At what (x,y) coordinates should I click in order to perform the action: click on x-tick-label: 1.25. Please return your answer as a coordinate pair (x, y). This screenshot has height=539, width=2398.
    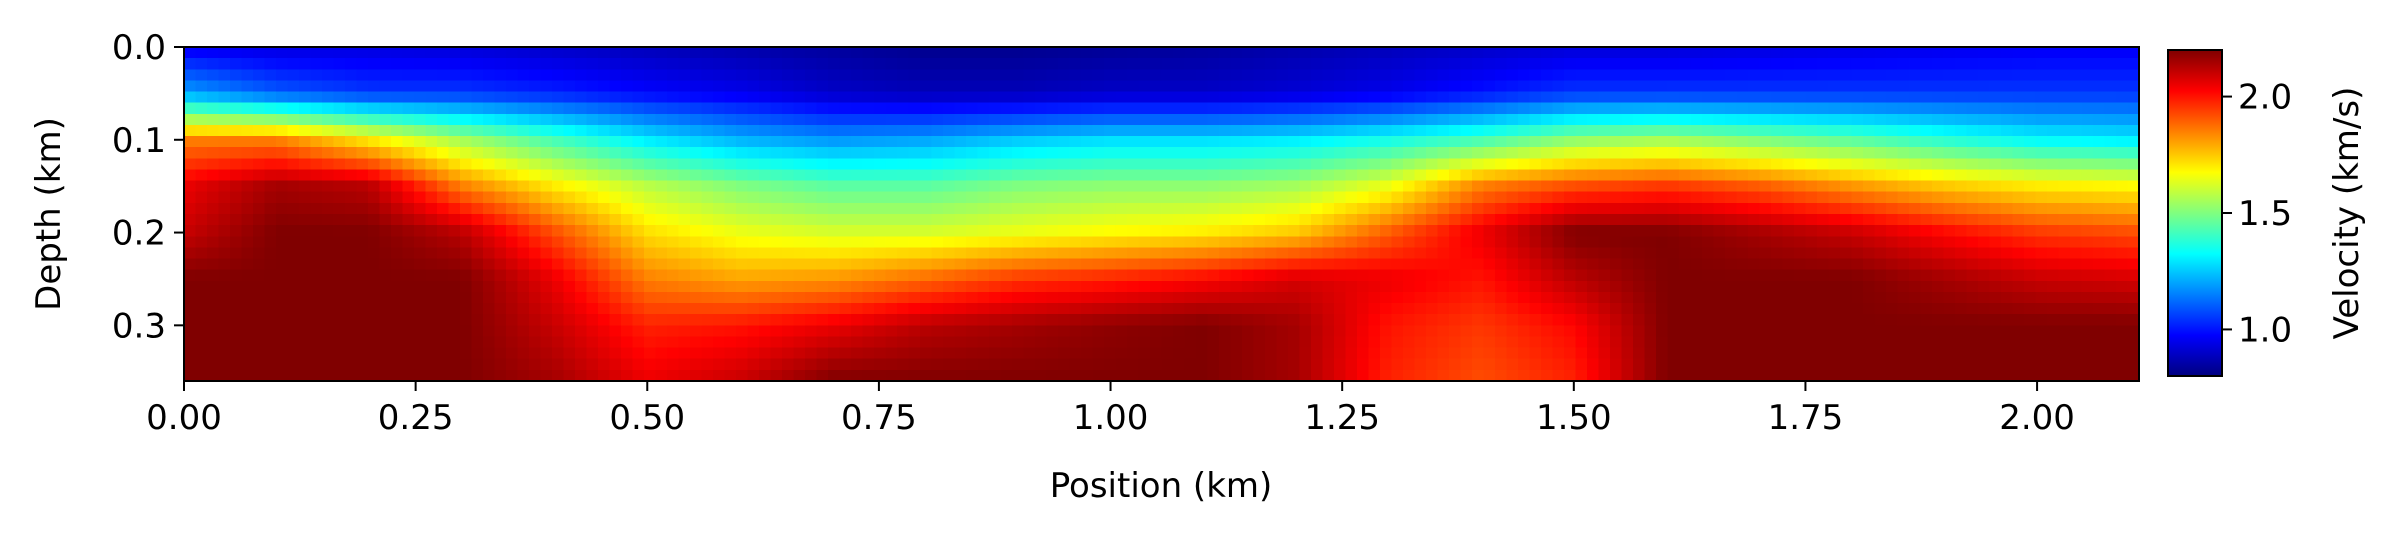
    Looking at the image, I should click on (1342, 418).